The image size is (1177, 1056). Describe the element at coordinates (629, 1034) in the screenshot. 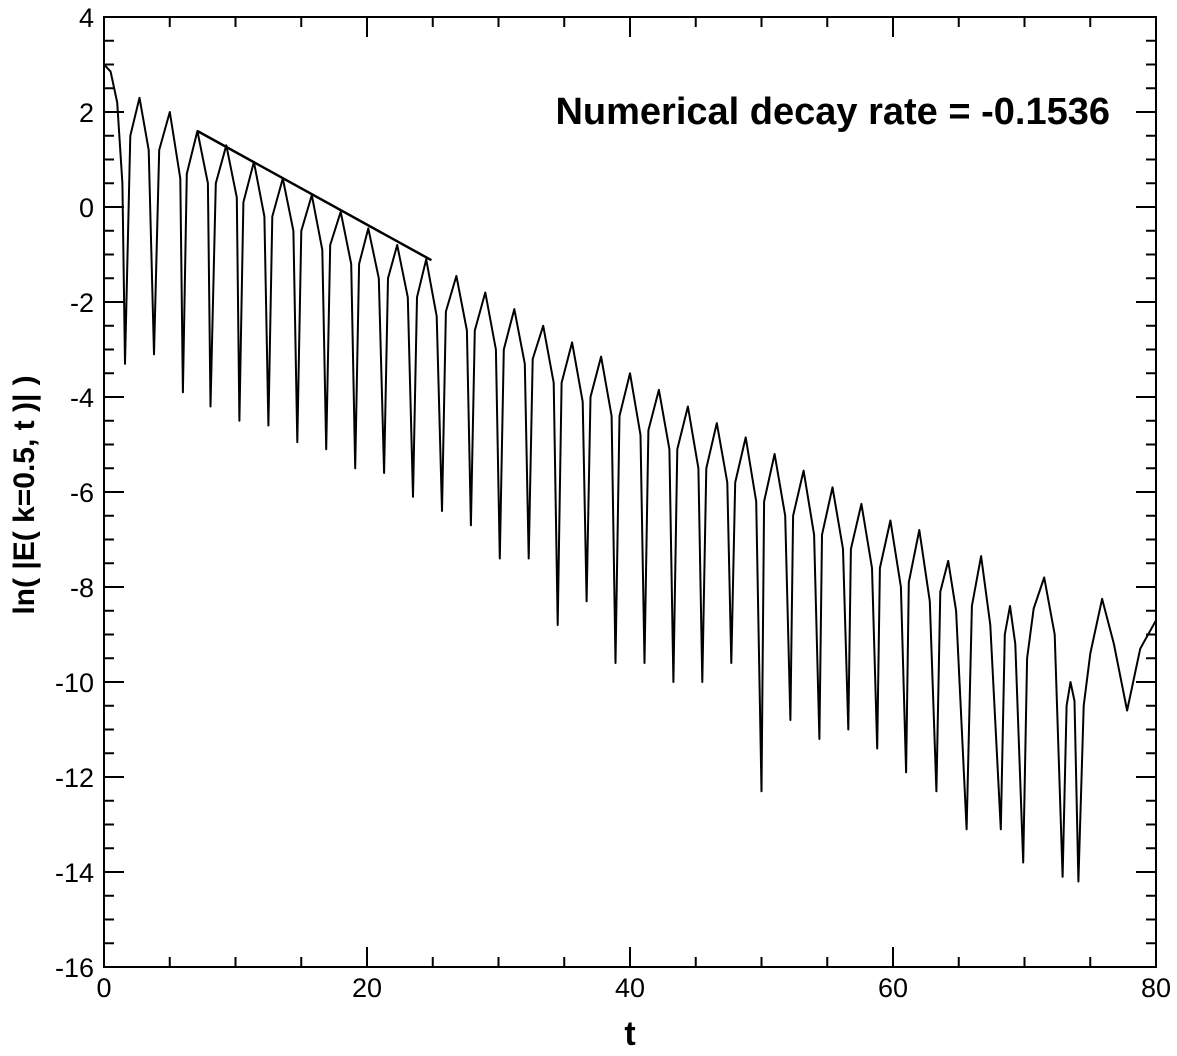

I see `x-axis-label: t` at that location.